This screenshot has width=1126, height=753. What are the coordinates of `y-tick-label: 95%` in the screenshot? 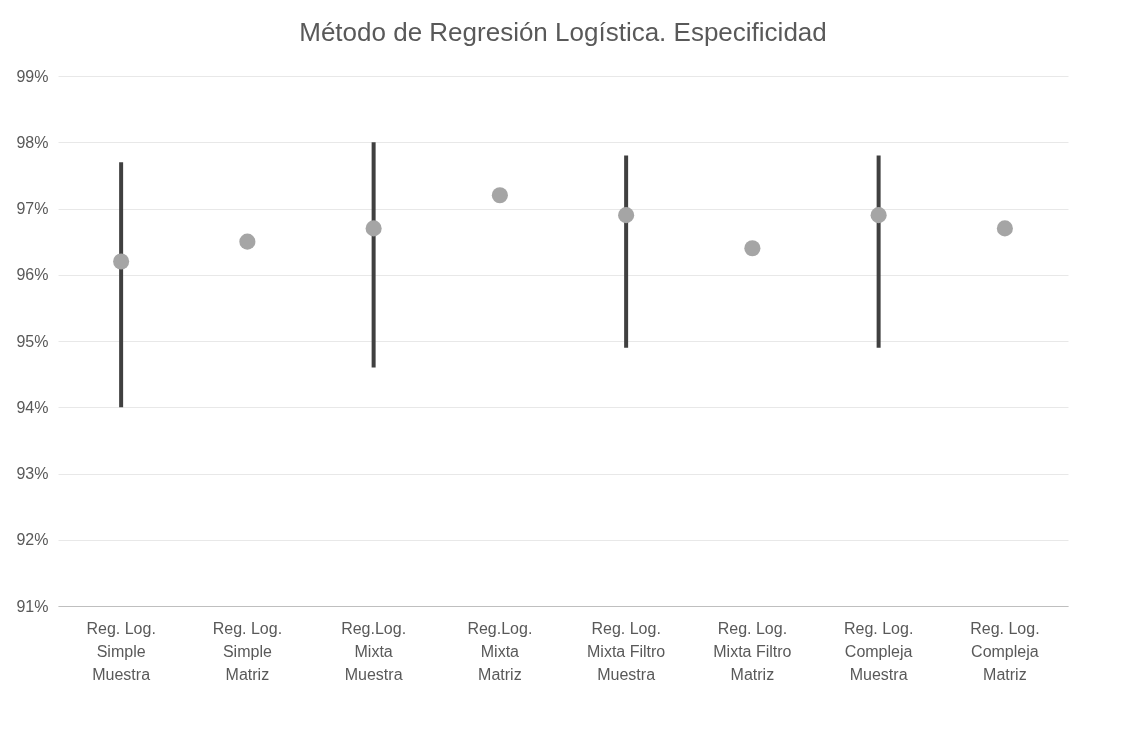 It's located at (32, 341).